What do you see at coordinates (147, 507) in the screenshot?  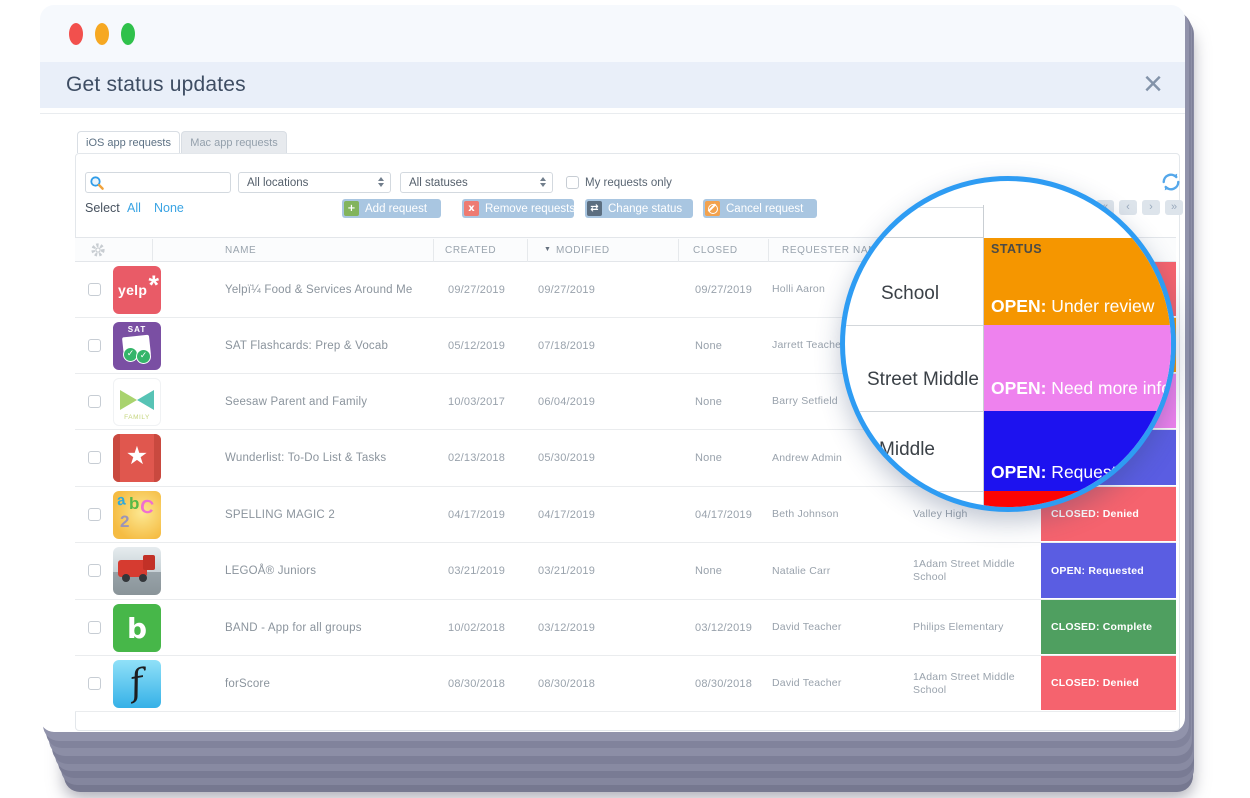 I see `letter-c: C` at bounding box center [147, 507].